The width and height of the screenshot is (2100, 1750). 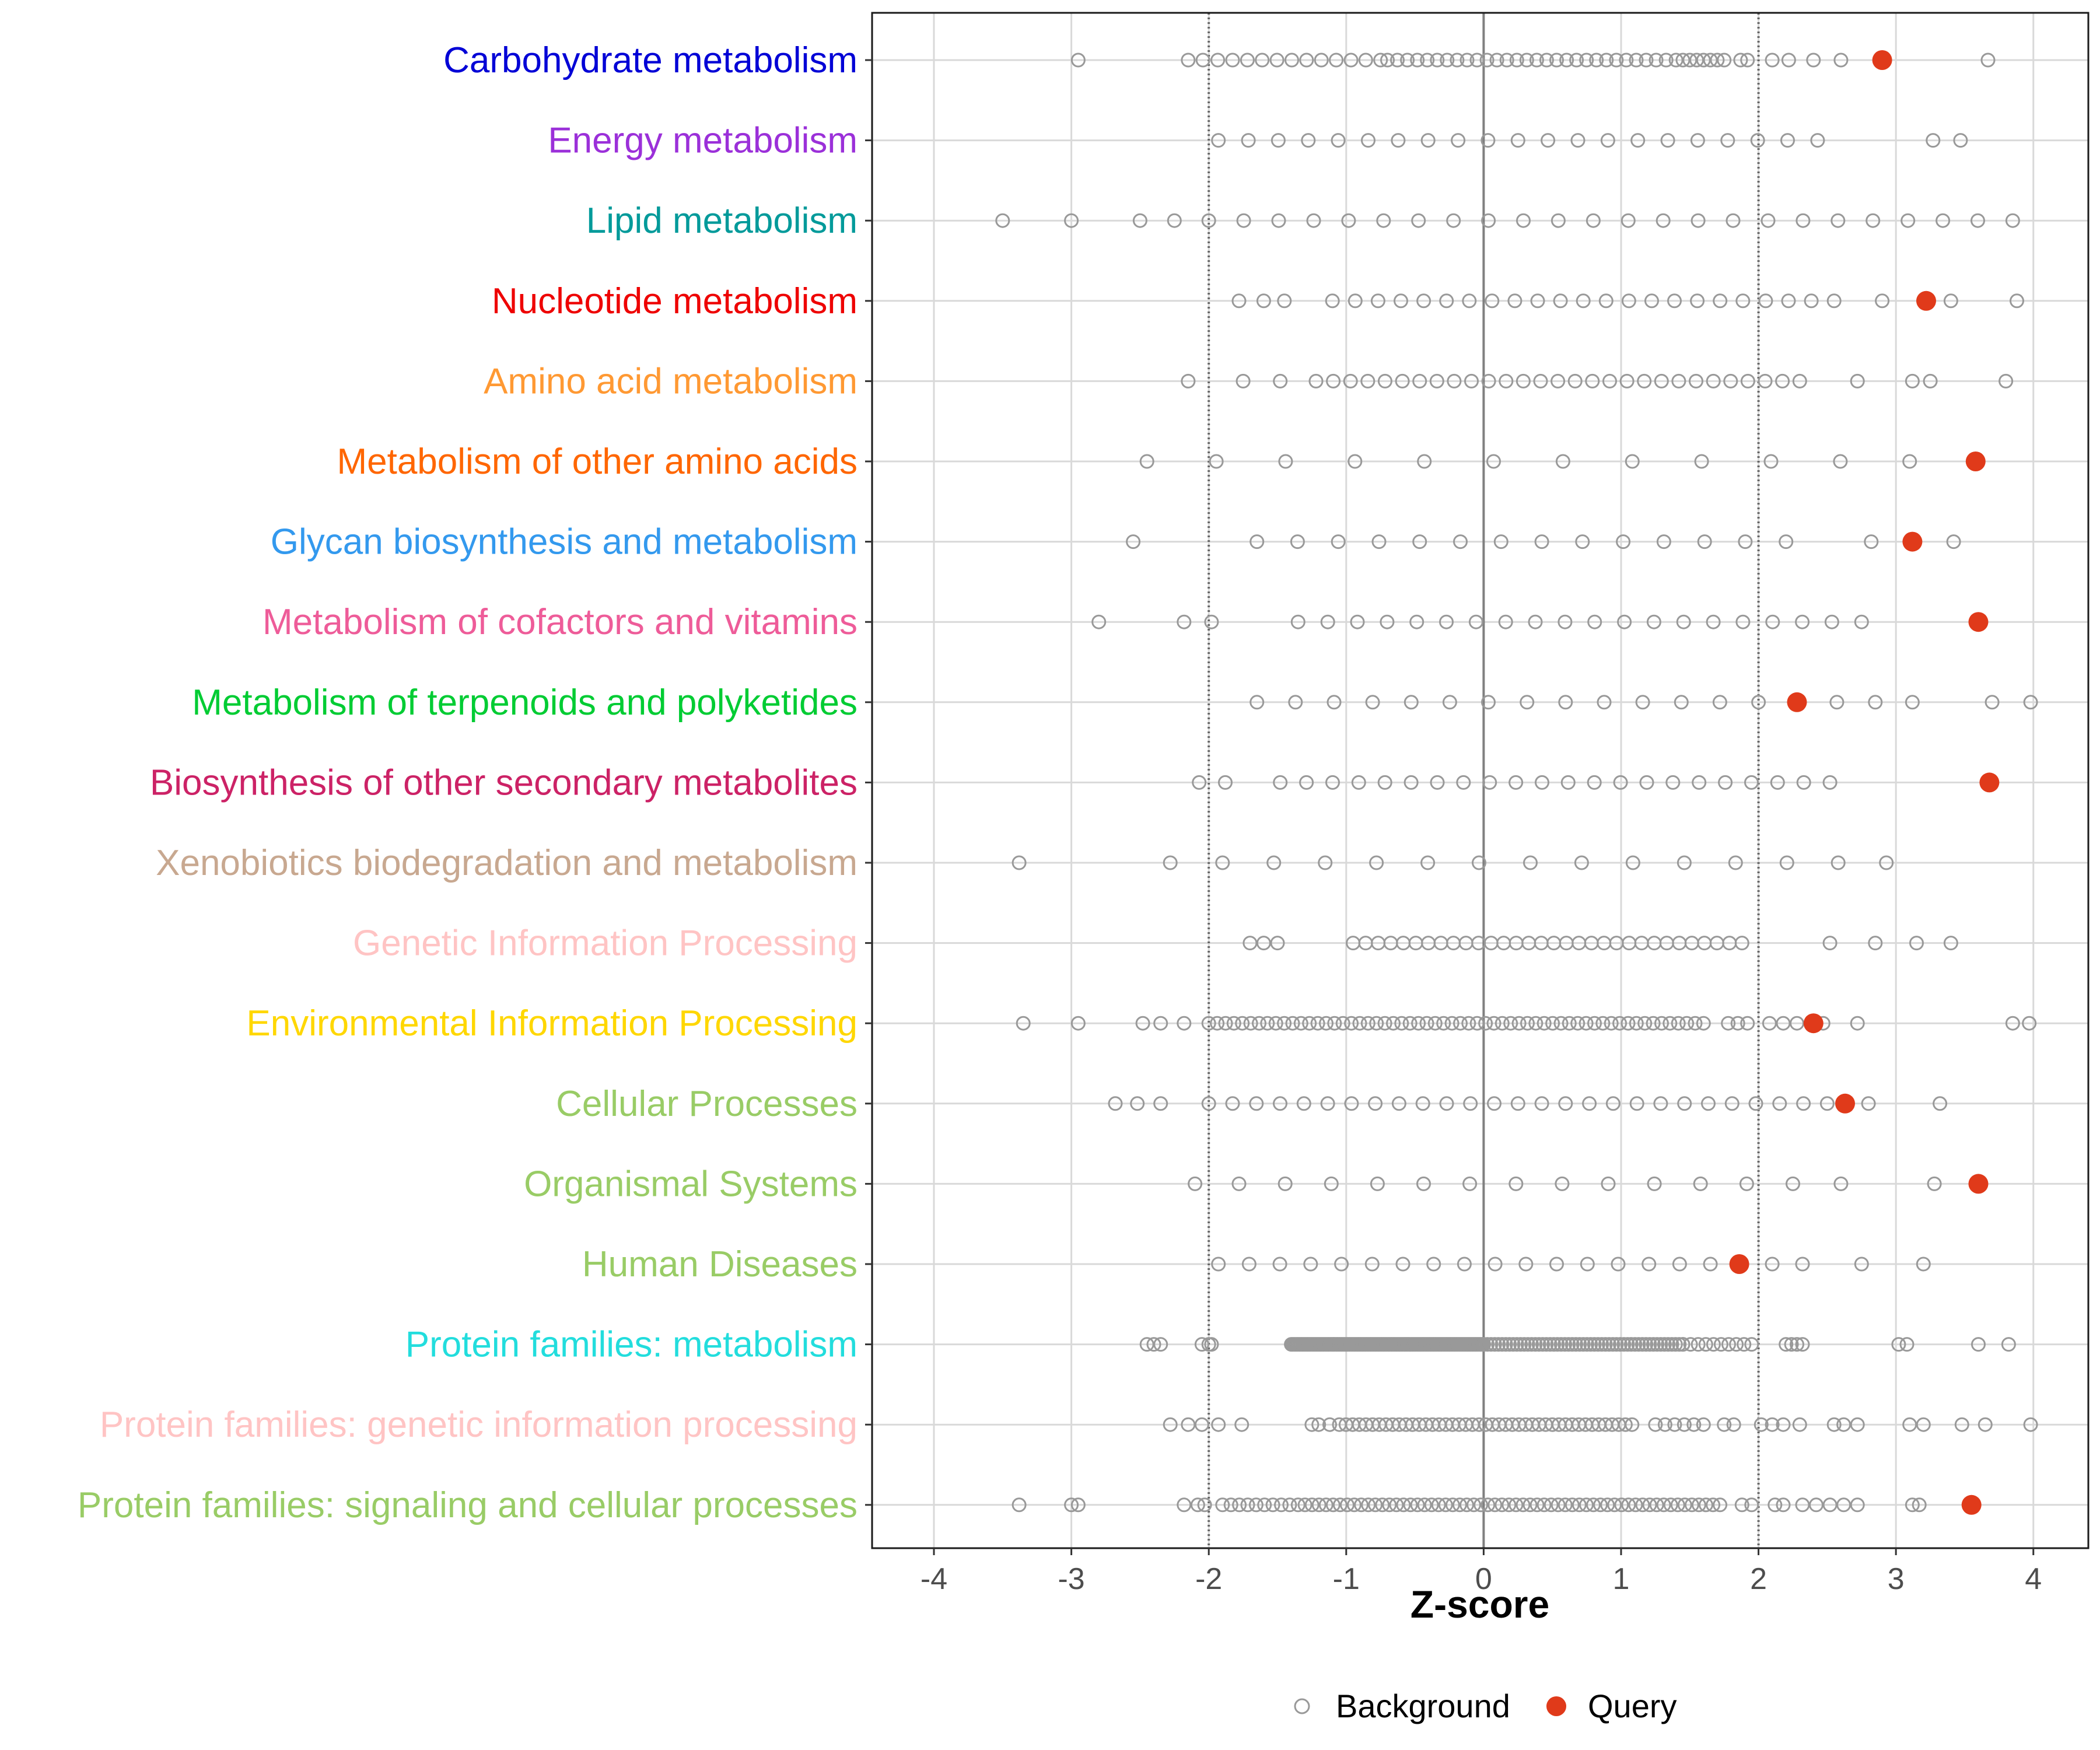 What do you see at coordinates (631, 1345) in the screenshot?
I see `category-label: Protein families: metabolism` at bounding box center [631, 1345].